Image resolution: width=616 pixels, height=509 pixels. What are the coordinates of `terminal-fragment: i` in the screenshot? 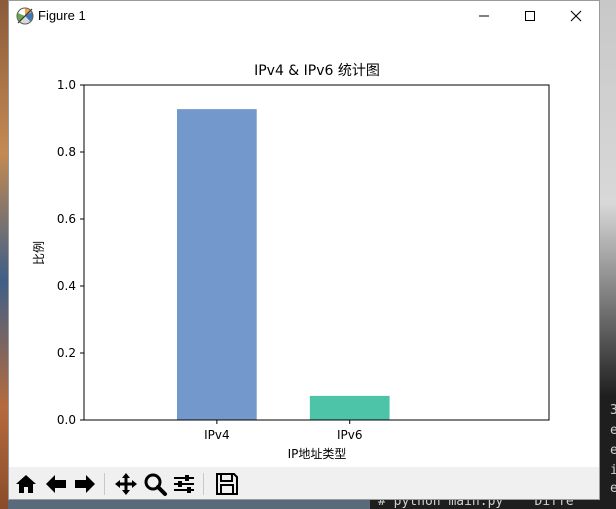 It's located at (613, 470).